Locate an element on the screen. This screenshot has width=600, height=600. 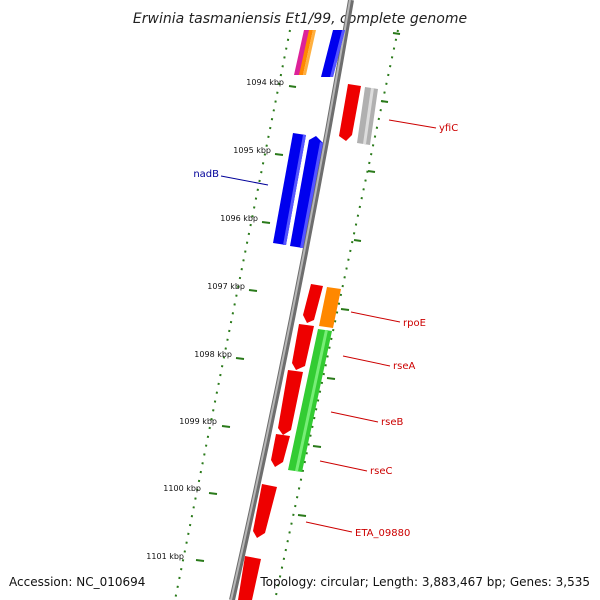
gene-nadB-b-shade is located at coordinates (311, 195).